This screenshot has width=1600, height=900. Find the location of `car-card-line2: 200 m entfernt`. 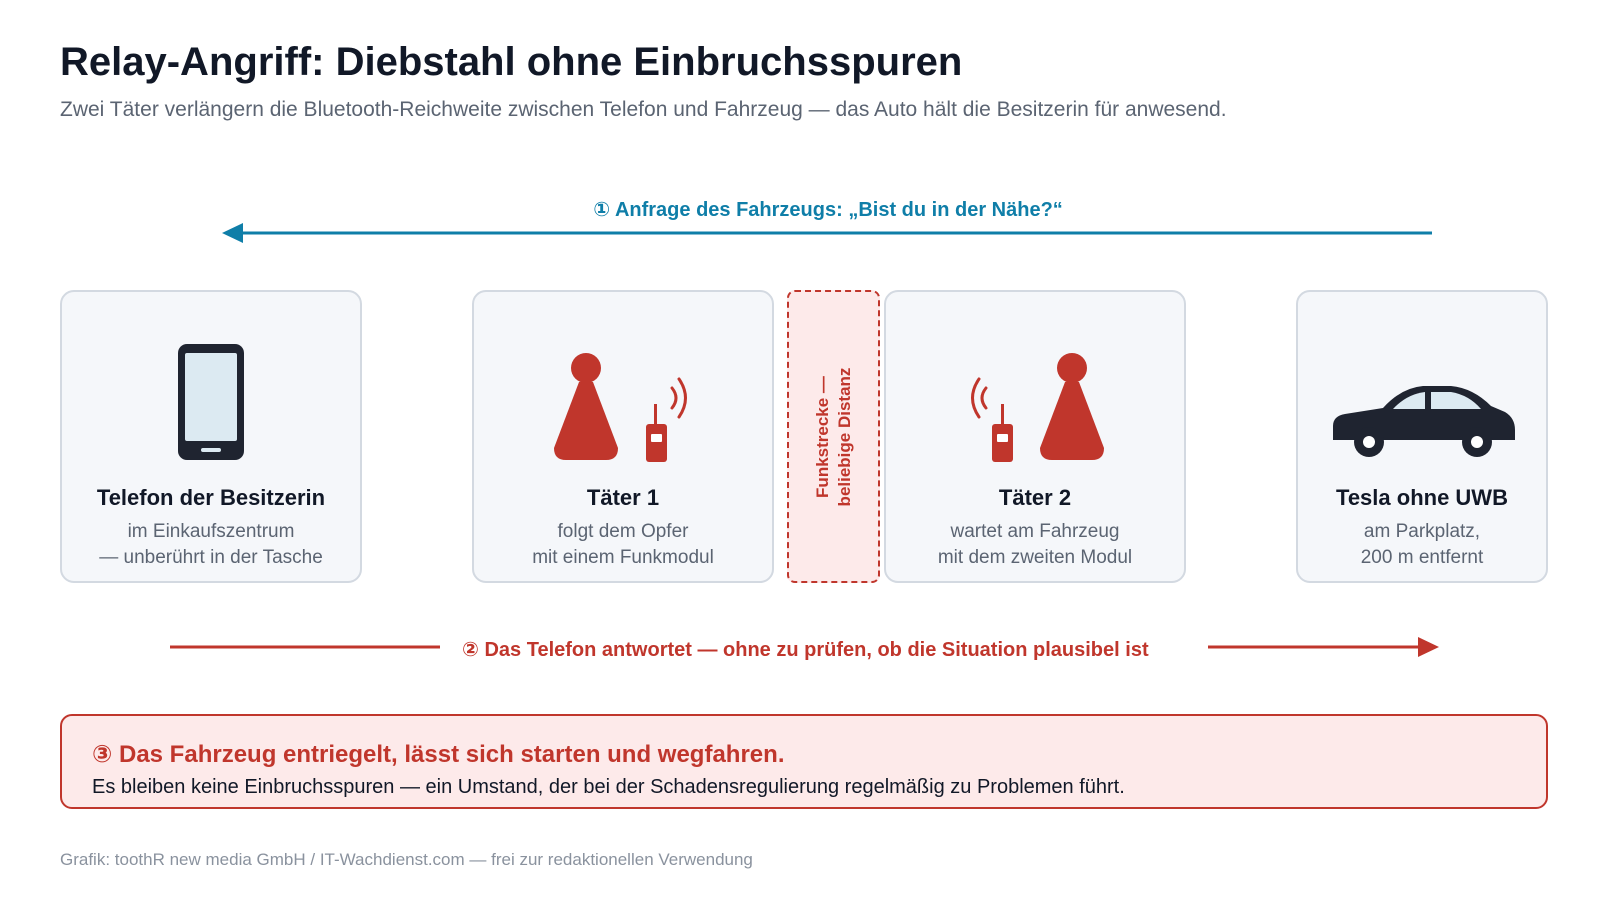

car-card-line2: 200 m entfernt is located at coordinates (1422, 557).